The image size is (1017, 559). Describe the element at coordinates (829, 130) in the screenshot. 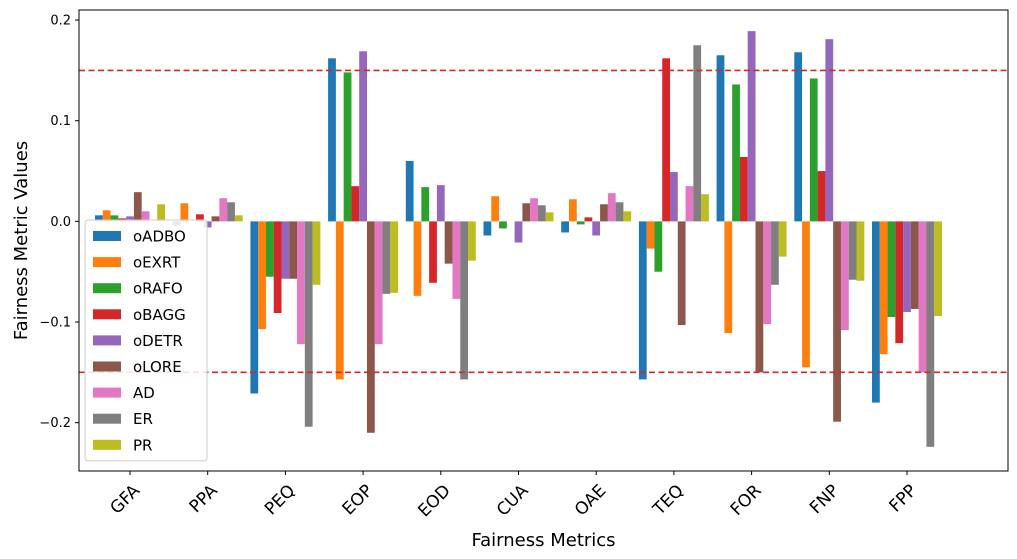

I see `bar-oDETR-FNP` at that location.